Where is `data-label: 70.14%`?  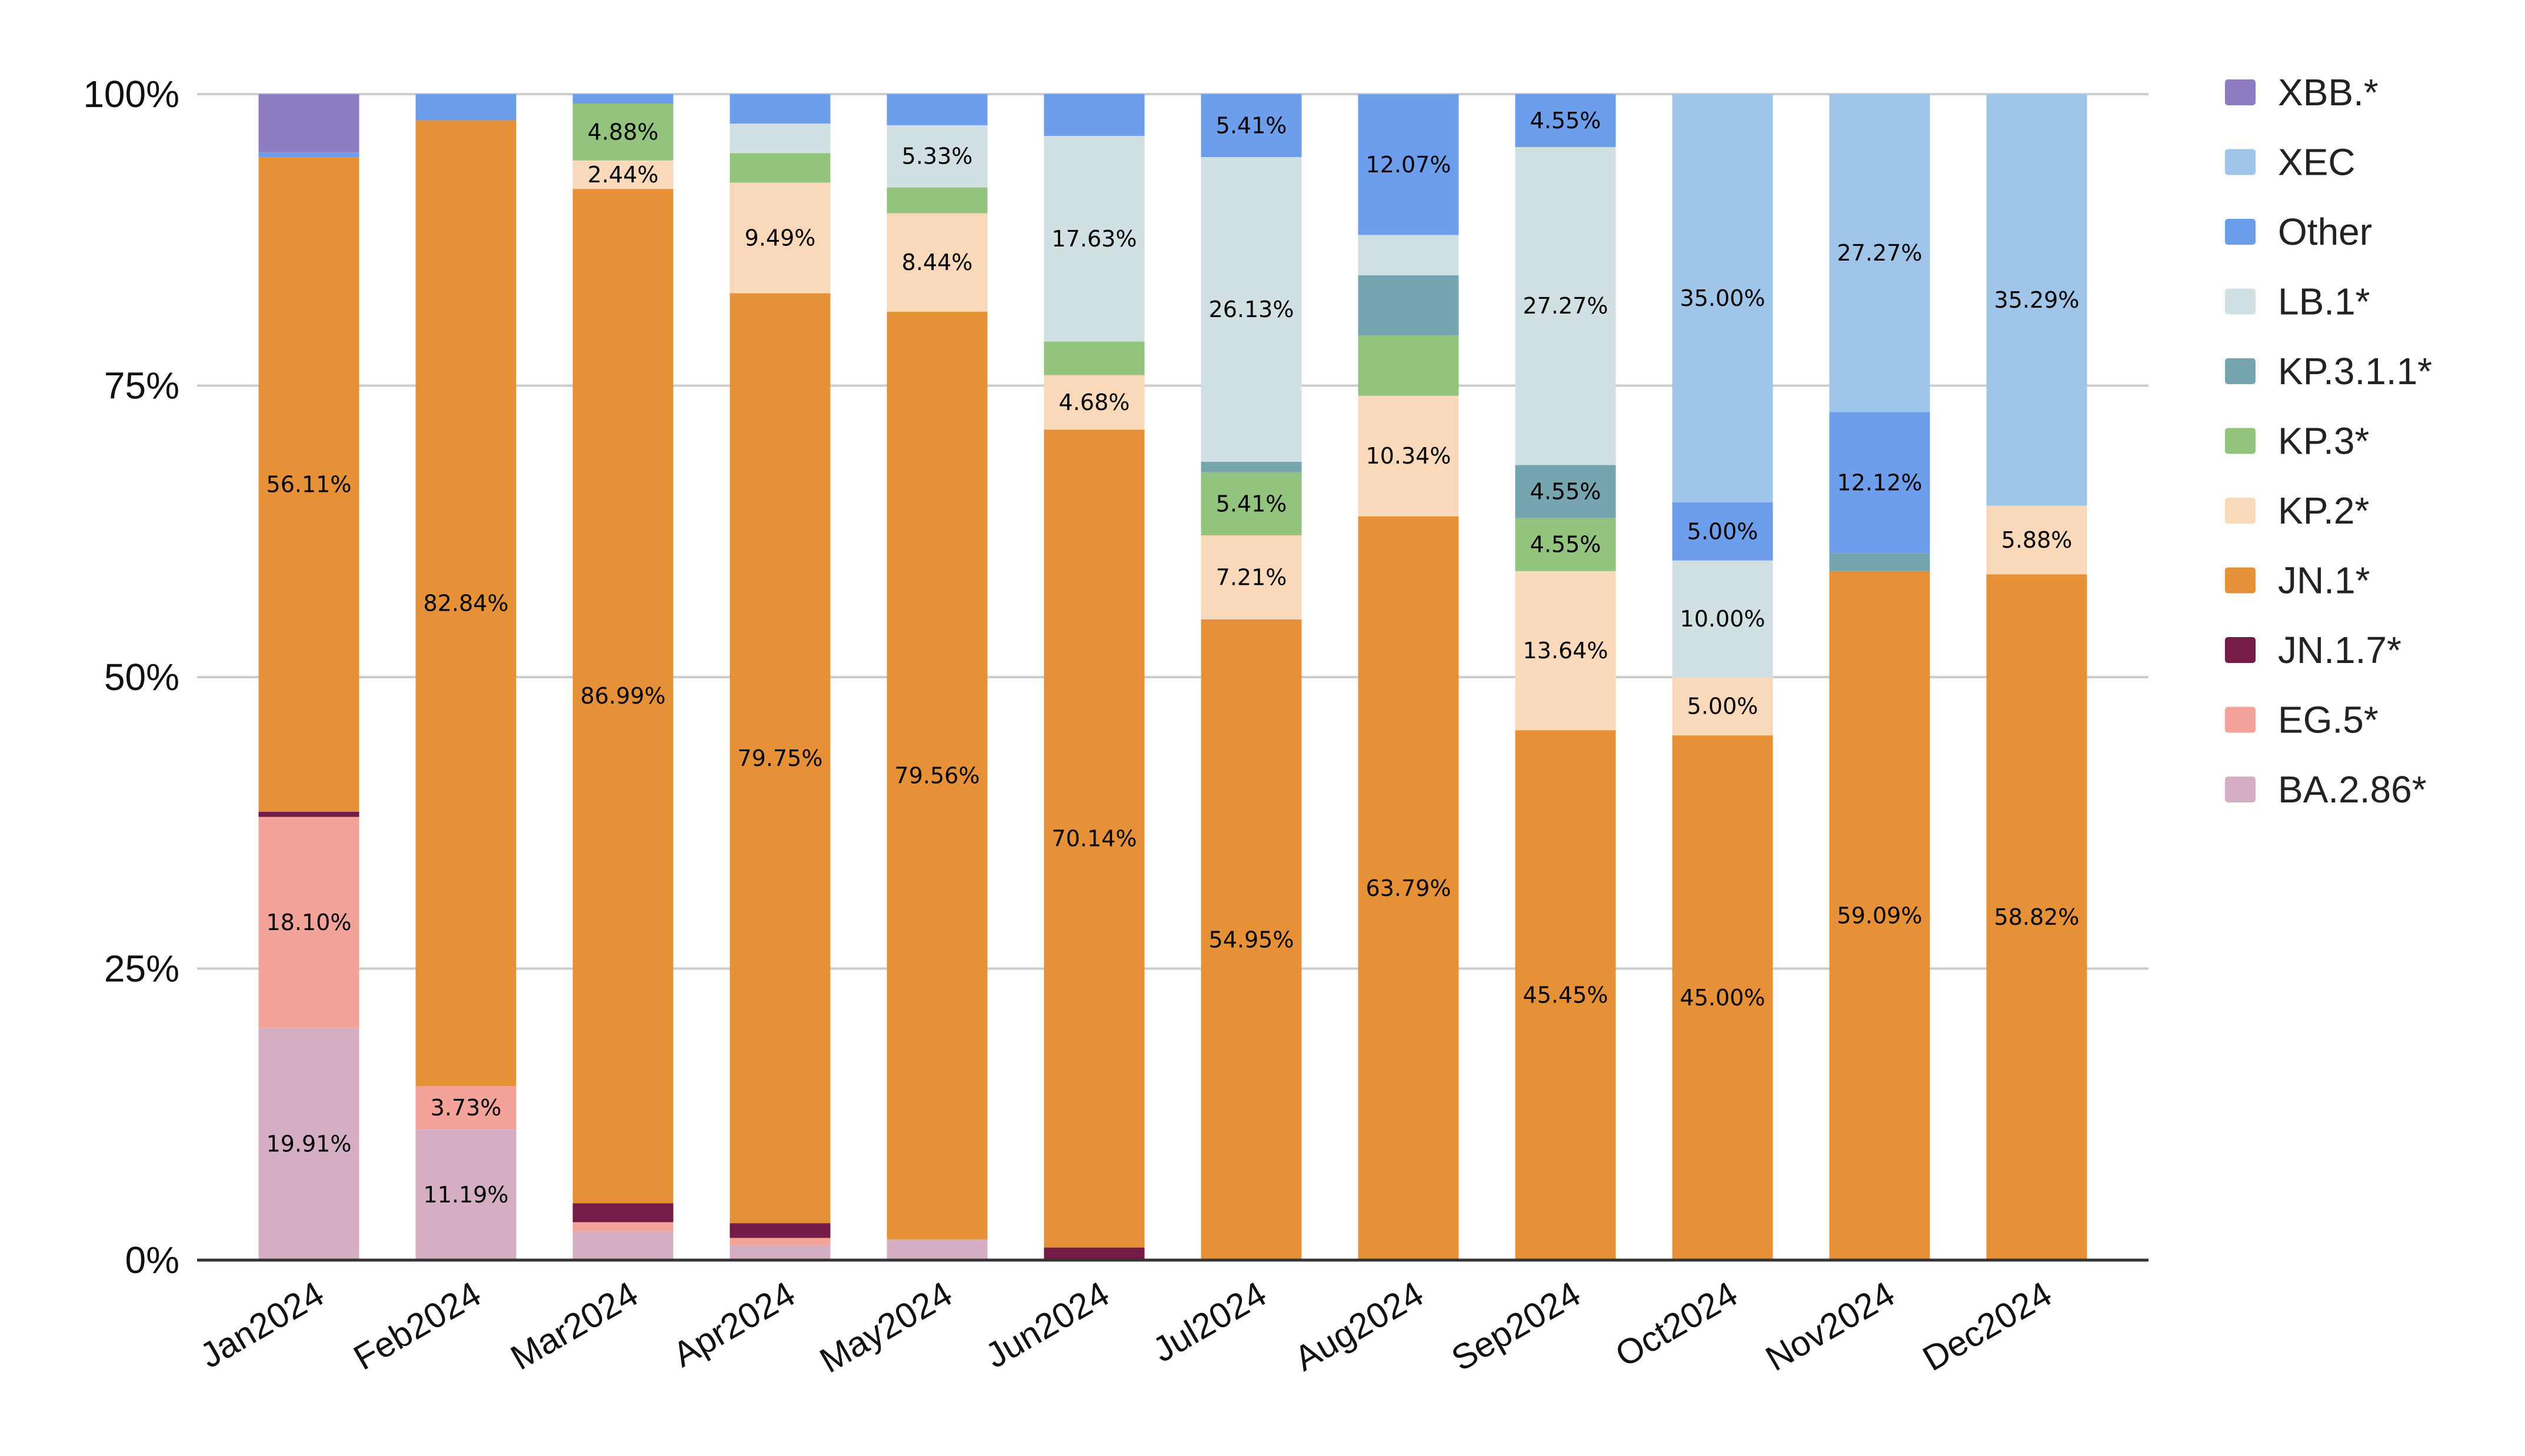 data-label: 70.14% is located at coordinates (1094, 839).